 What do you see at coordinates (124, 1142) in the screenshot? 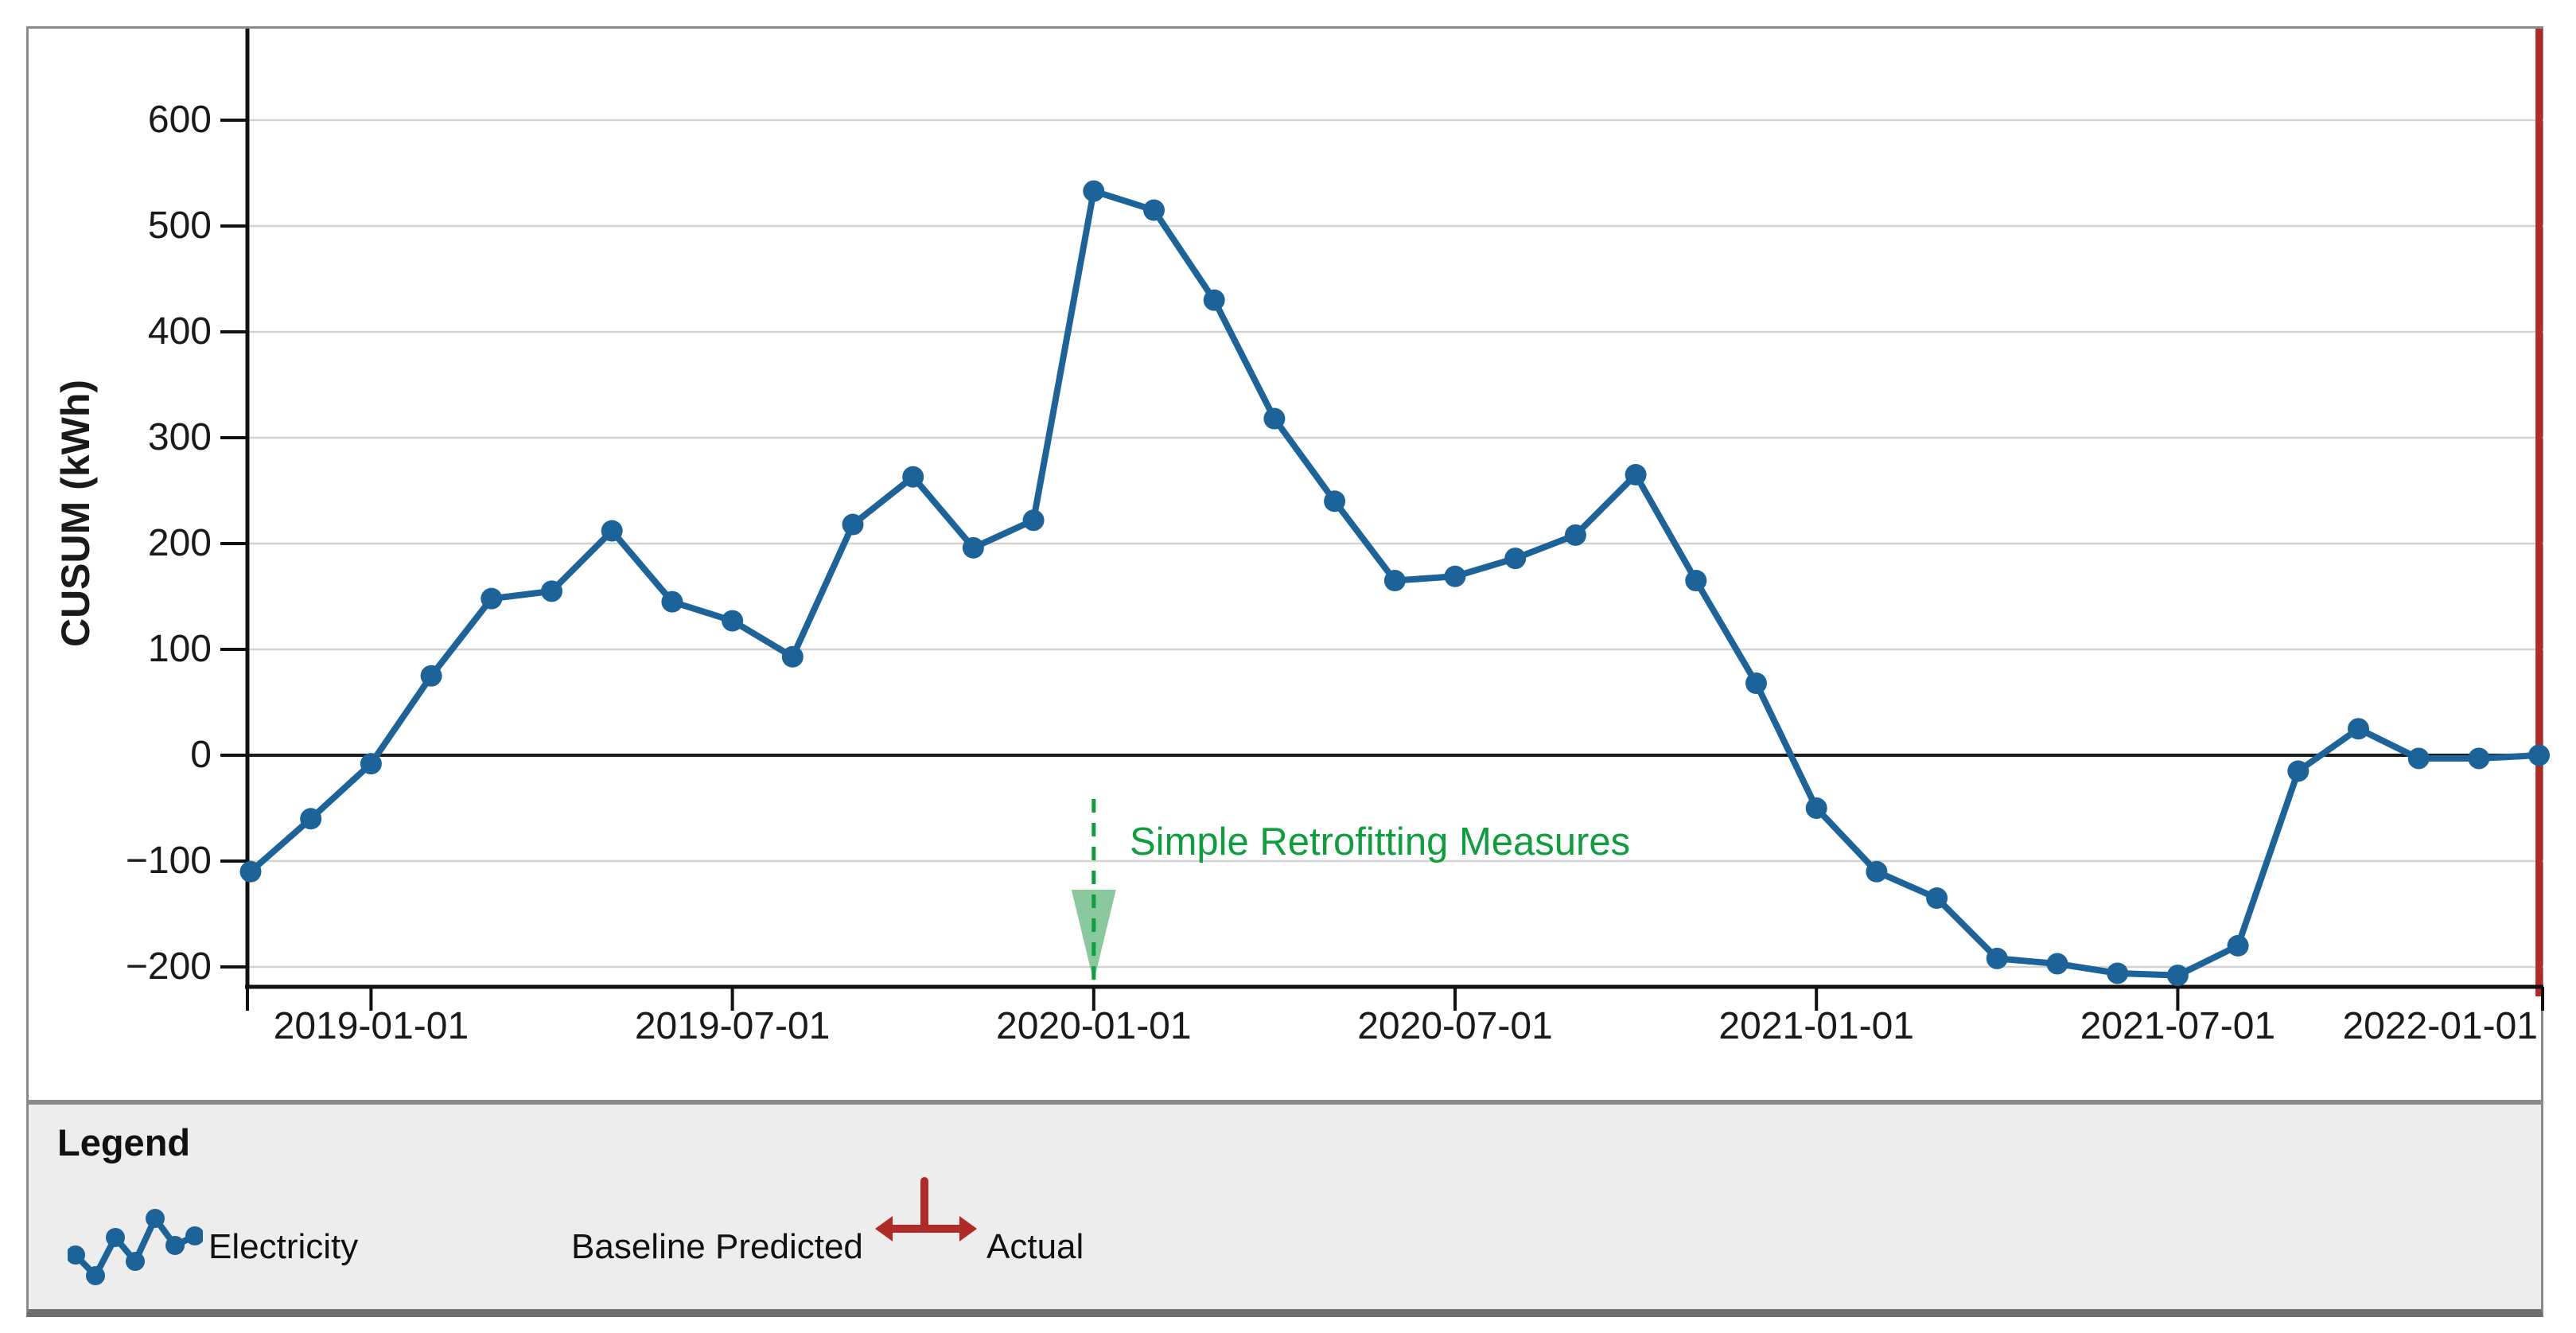
I see `legend-title: Legend` at bounding box center [124, 1142].